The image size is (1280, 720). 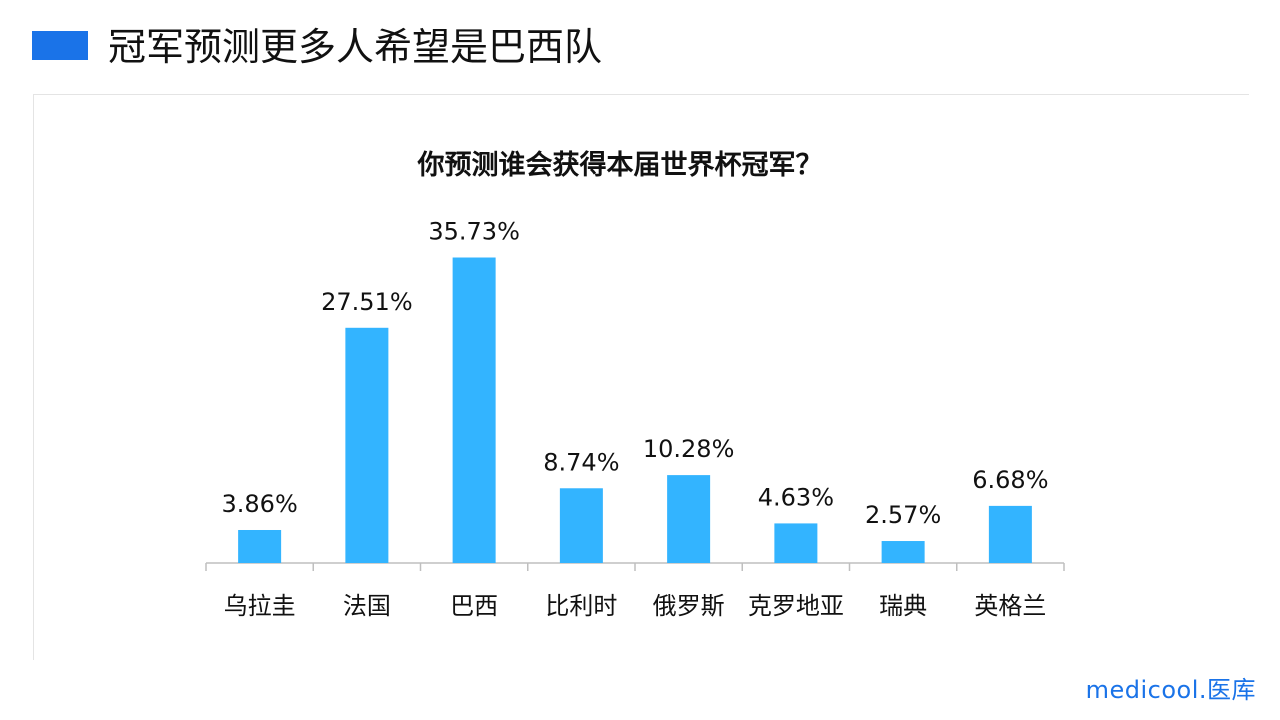 I want to click on value-label: 27.51%, so click(x=367, y=302).